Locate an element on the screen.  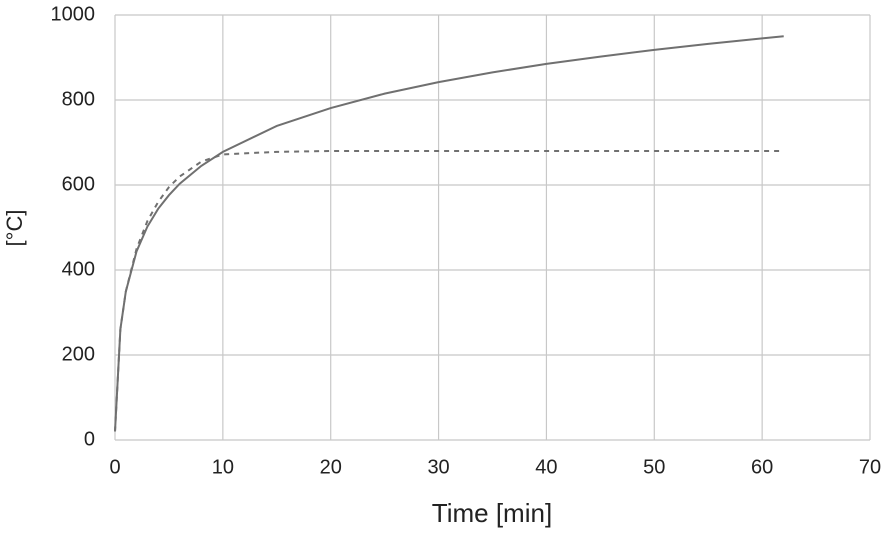
y-tick-label: 400 is located at coordinates (78, 269).